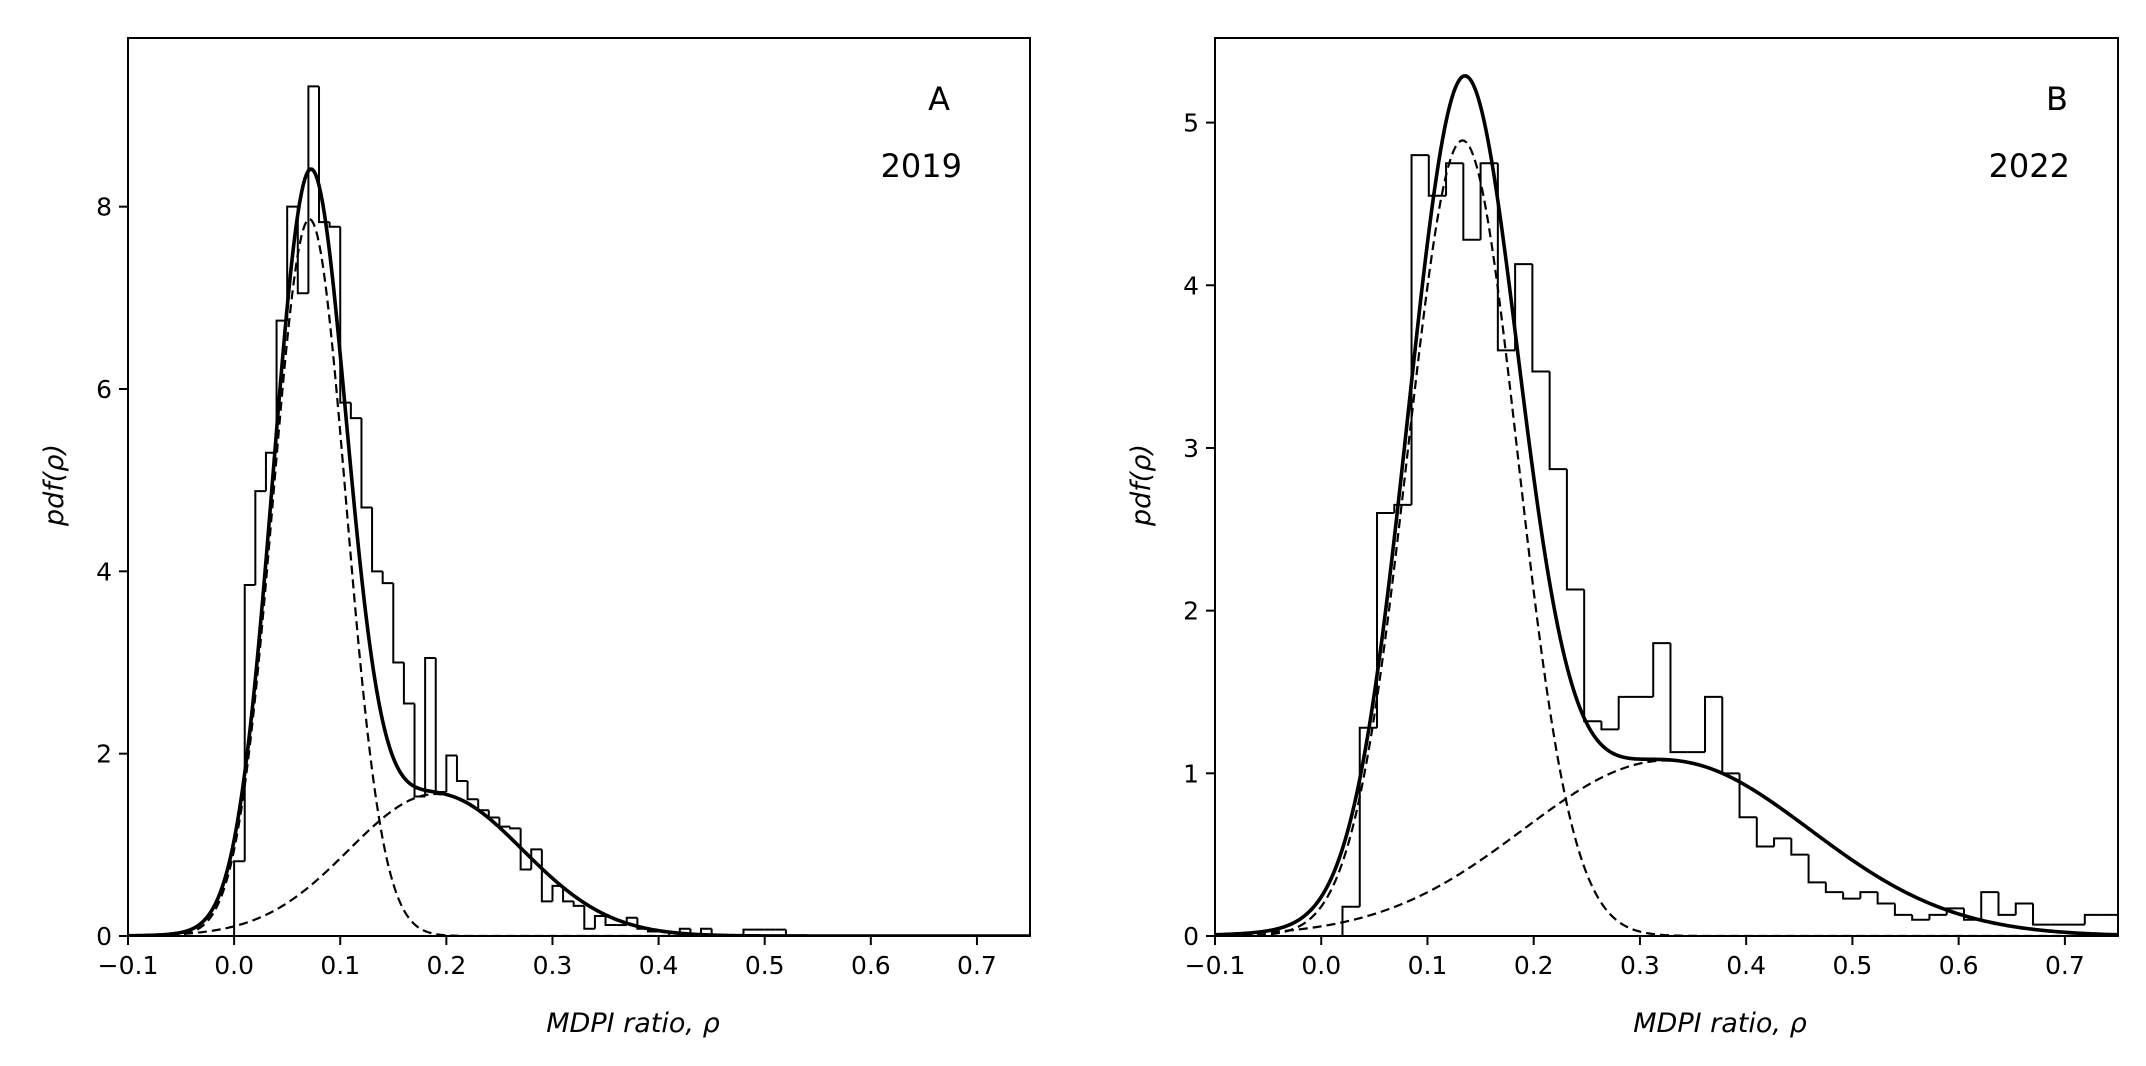 The image size is (2146, 1066). I want to click on panel-b-component-2-curve, so click(1666, 847).